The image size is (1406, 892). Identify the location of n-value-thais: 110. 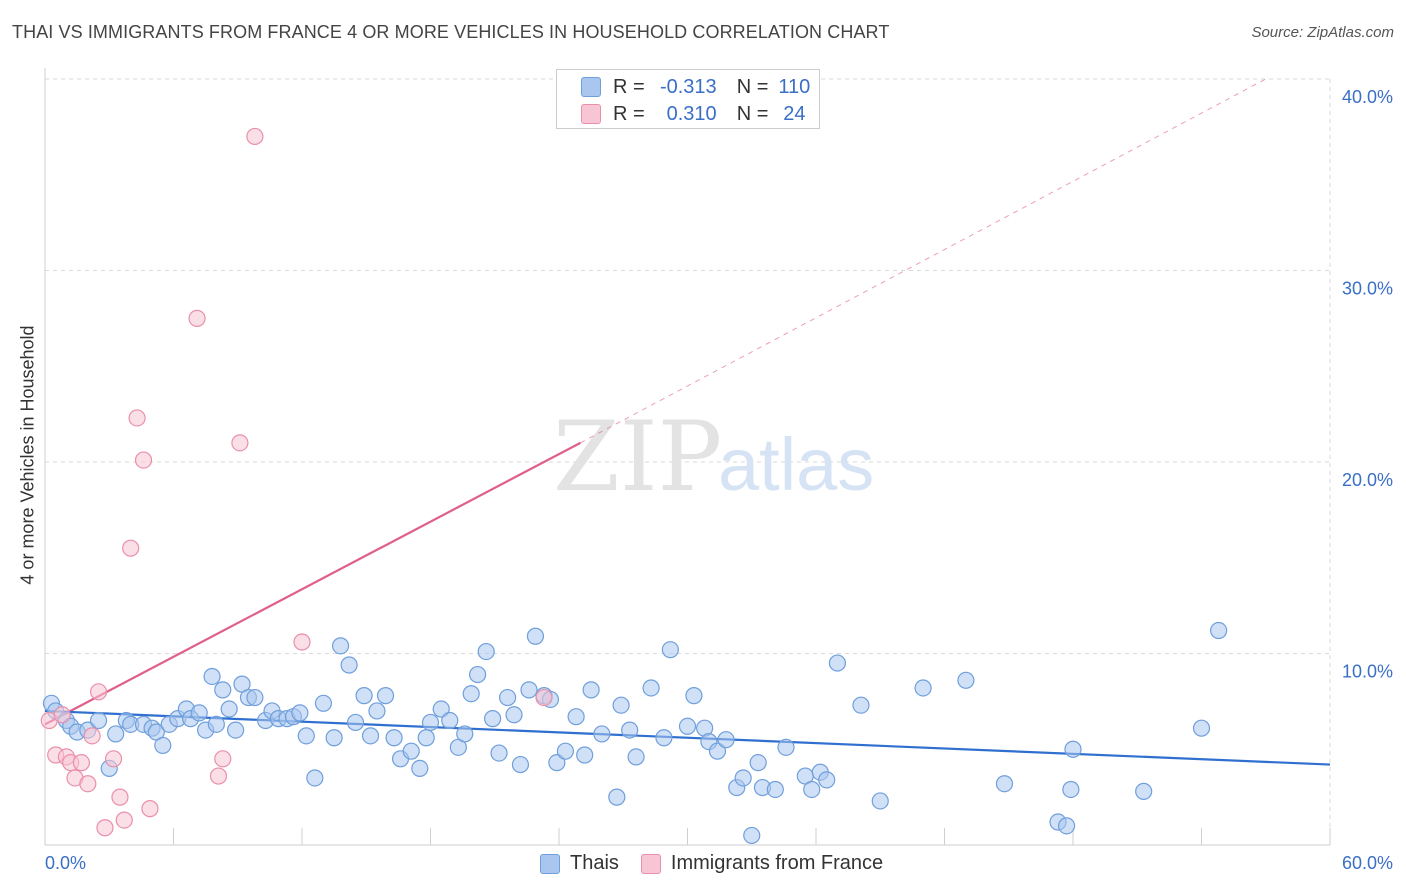
(794, 86).